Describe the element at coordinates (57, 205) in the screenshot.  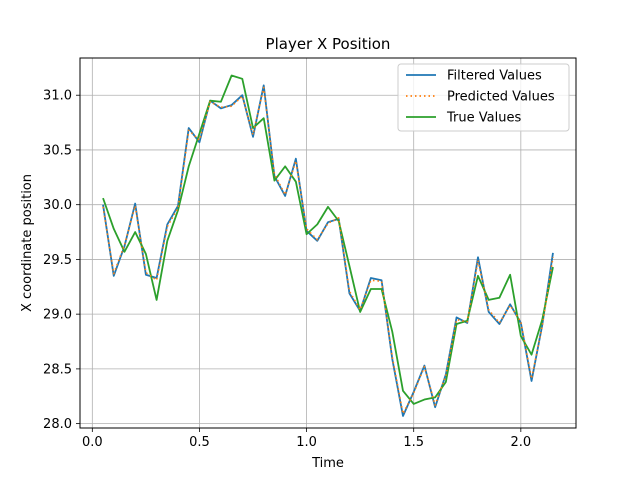
I see `y-tick-label: 30.0` at that location.